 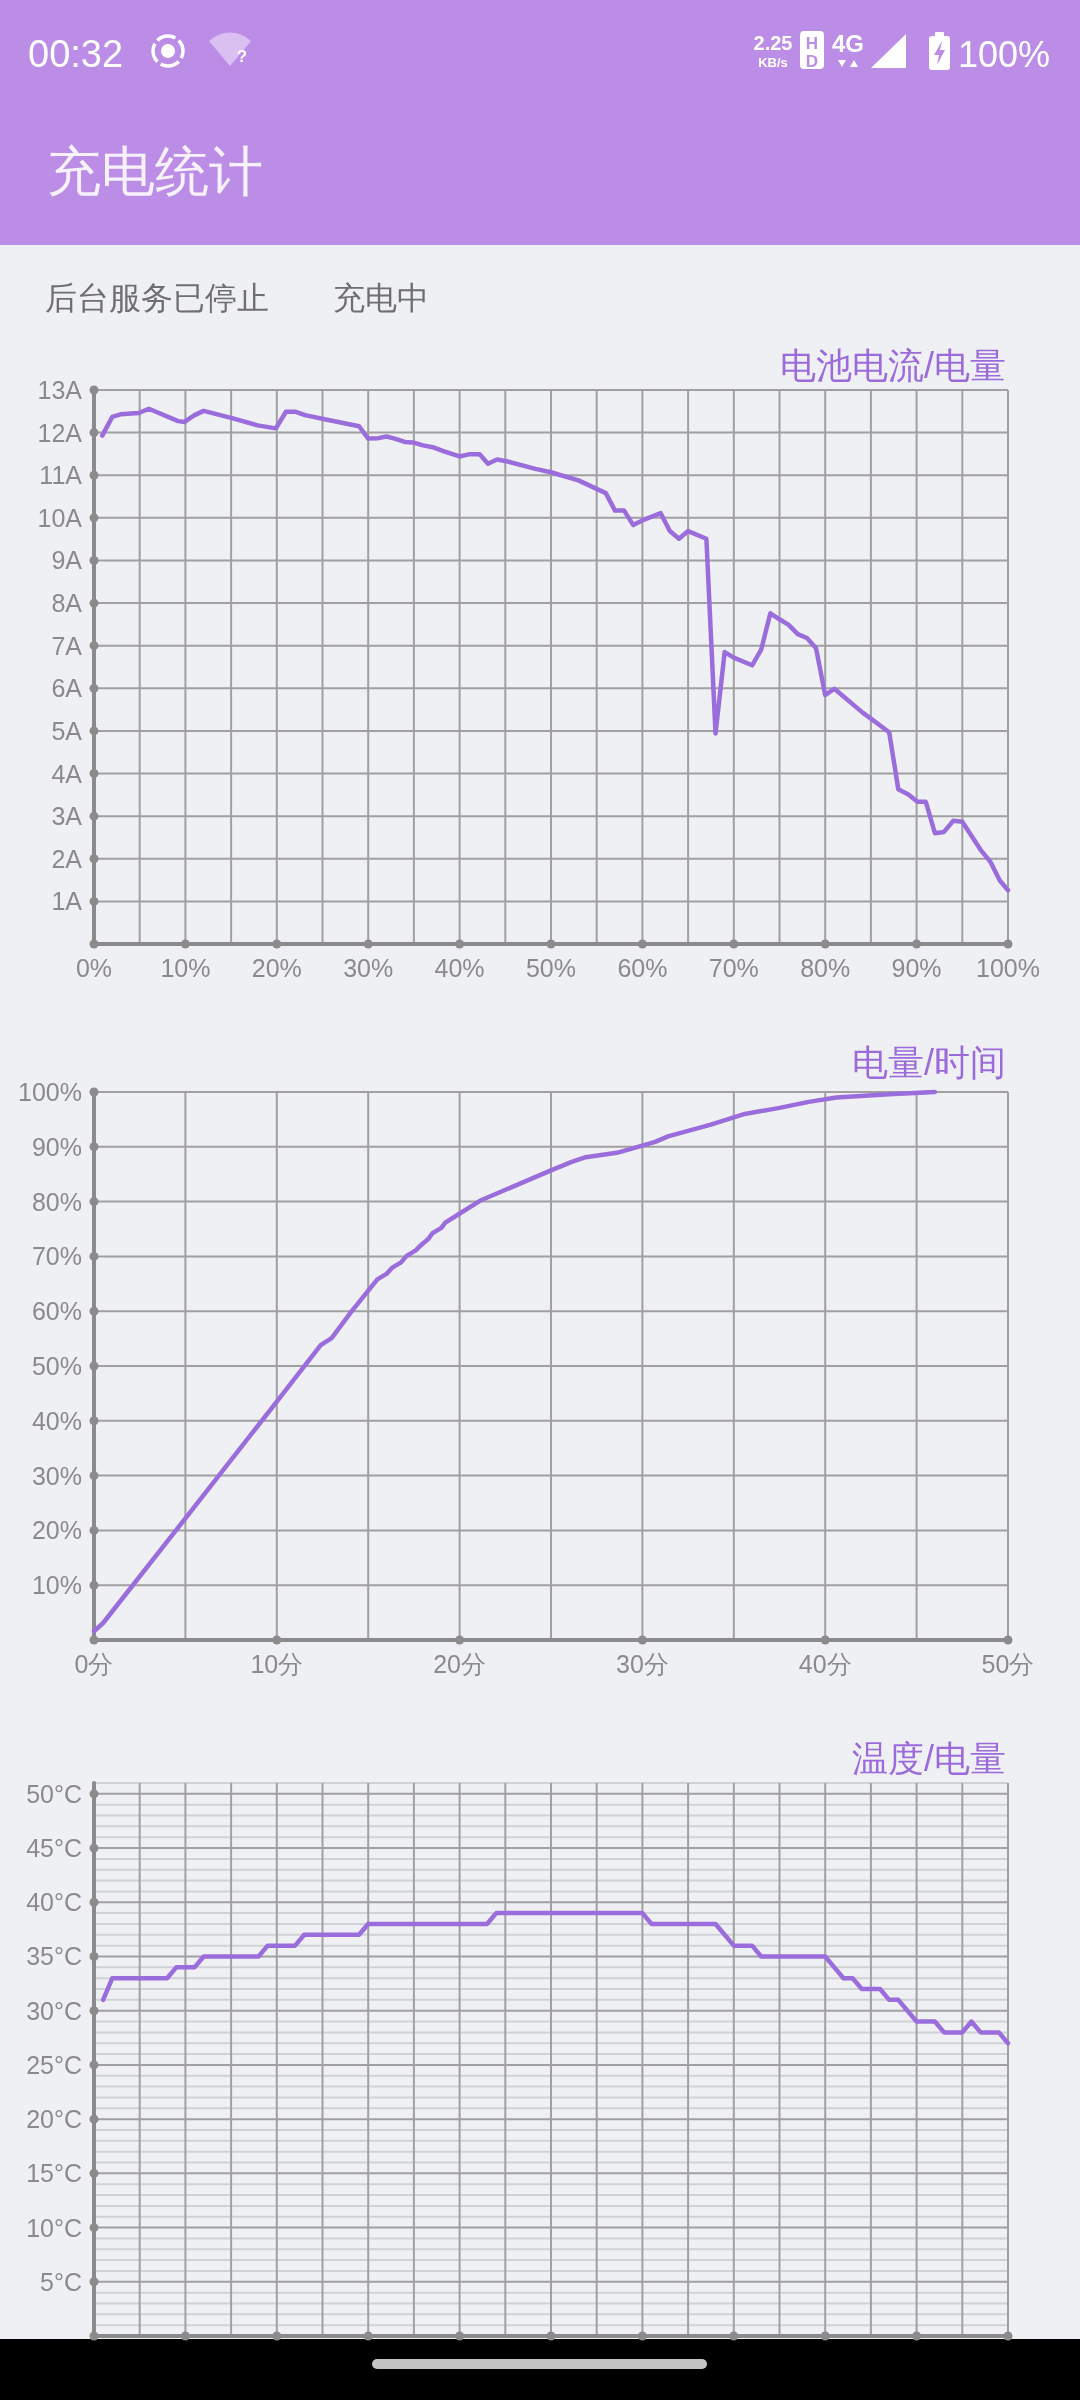 I want to click on y-tick-label: 40°C, so click(x=54, y=1902).